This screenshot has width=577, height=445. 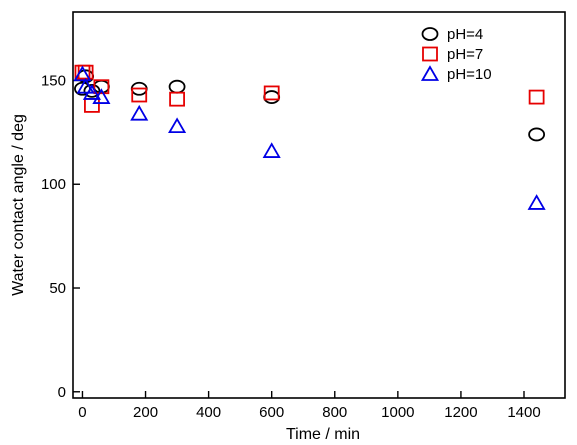 What do you see at coordinates (465, 34) in the screenshot?
I see `legend-label: pH=4` at bounding box center [465, 34].